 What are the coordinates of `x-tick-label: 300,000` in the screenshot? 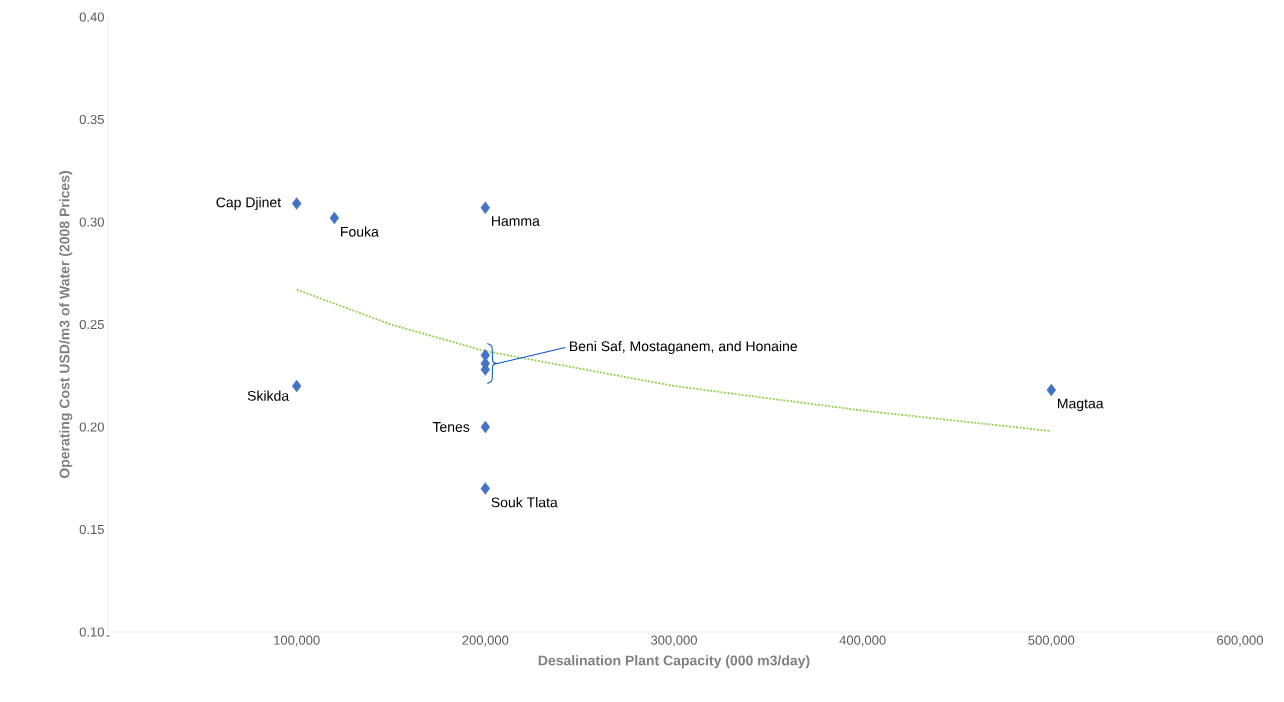 It's located at (673, 641).